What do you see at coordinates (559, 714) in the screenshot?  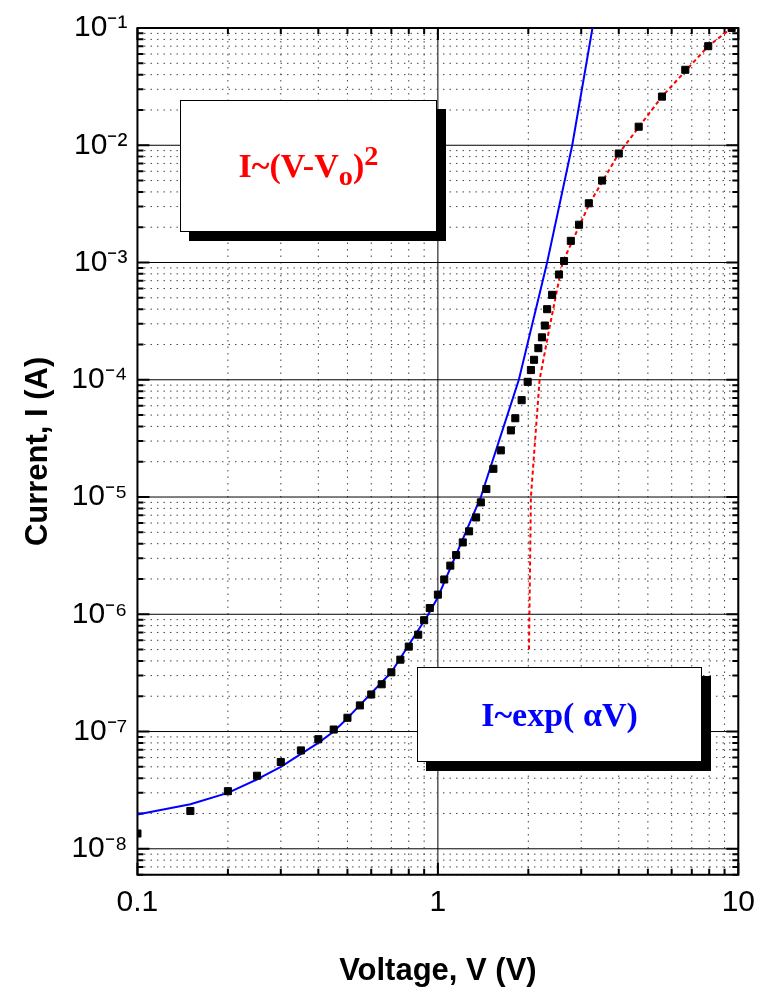 I see `annotation: I~exp( αV)` at bounding box center [559, 714].